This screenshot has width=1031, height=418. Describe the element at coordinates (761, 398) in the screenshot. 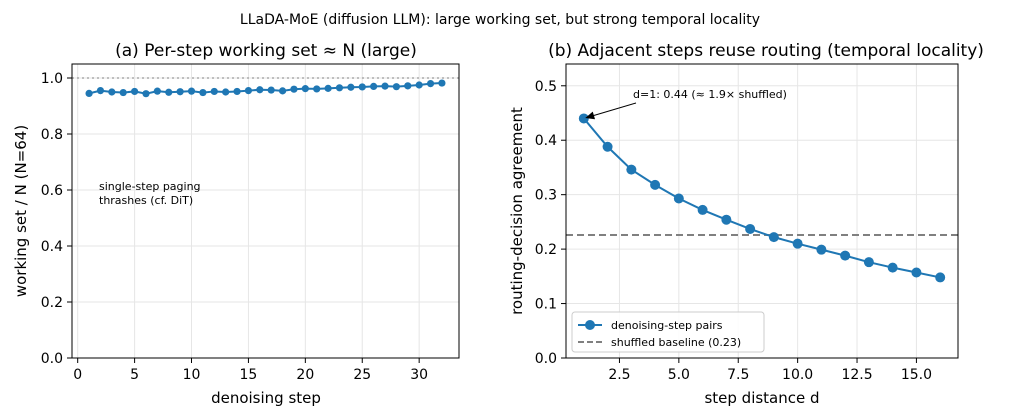

I see `panel-b-xlabel: step distance d` at that location.